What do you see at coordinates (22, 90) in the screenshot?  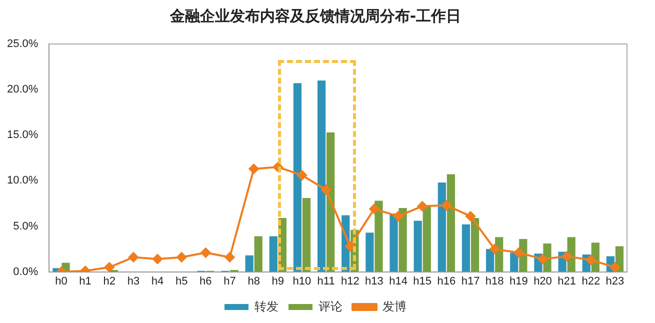 I see `y-tick-label: 20.0%` at bounding box center [22, 90].